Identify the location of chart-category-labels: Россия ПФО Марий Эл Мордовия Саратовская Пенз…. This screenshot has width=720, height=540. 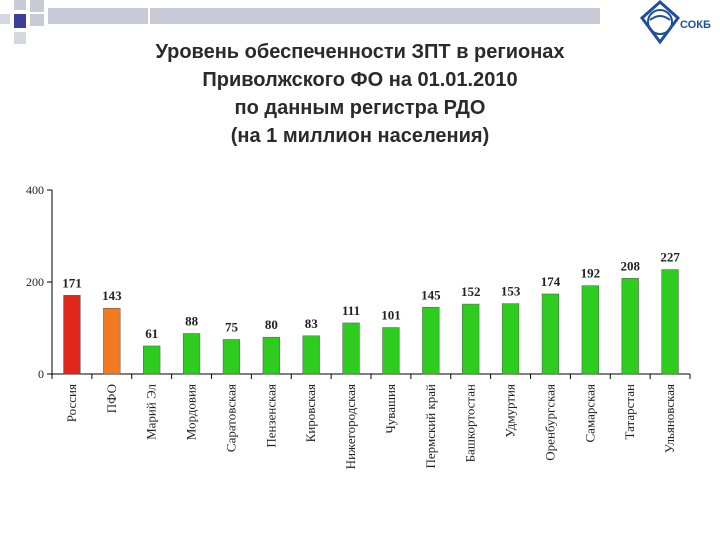
(370, 427).